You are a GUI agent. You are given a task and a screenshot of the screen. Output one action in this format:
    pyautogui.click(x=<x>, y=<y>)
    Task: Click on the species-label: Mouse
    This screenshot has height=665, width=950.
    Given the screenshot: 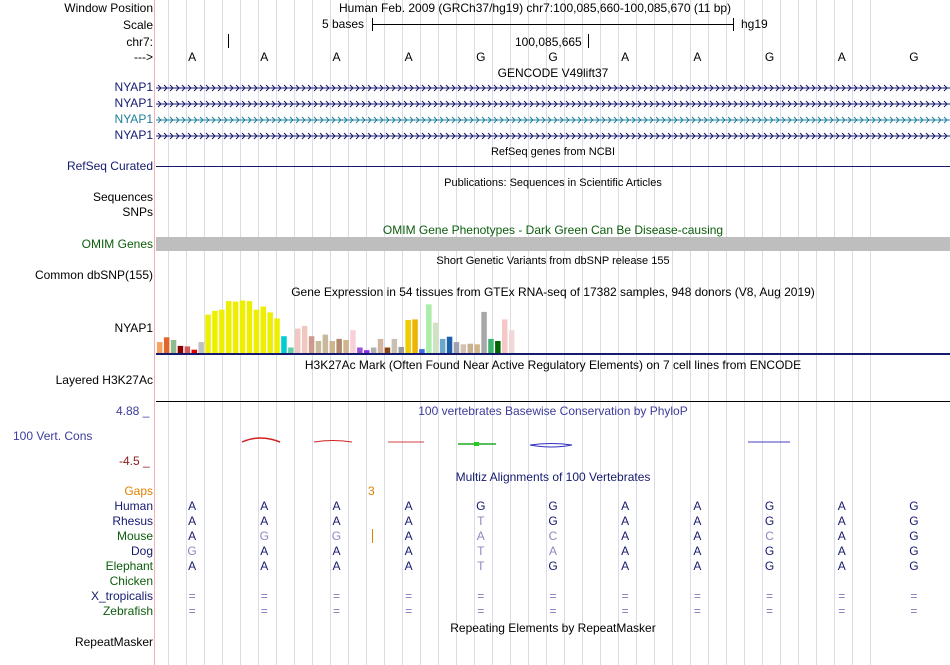 What is the action you would take?
    pyautogui.click(x=134, y=536)
    